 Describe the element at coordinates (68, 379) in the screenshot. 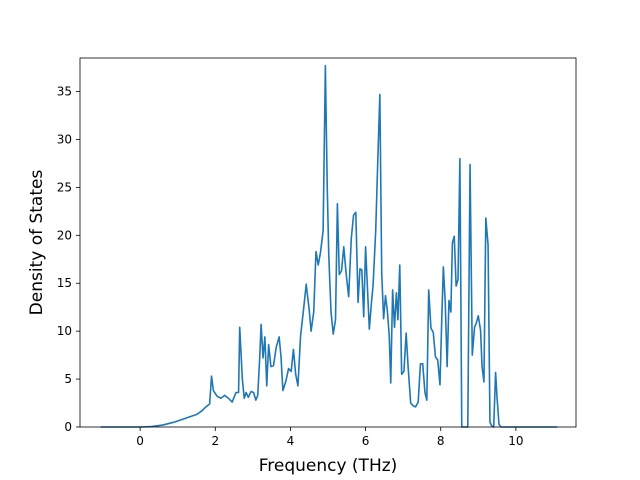

I see `y-tick-label: 5` at that location.